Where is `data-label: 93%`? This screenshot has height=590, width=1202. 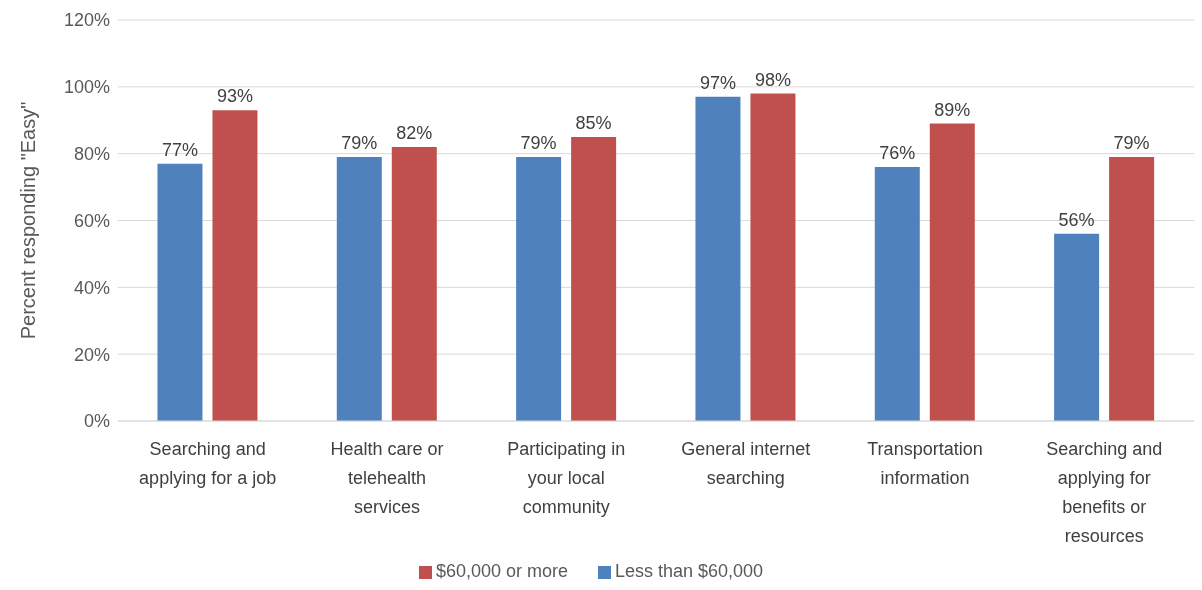 data-label: 93% is located at coordinates (234, 96).